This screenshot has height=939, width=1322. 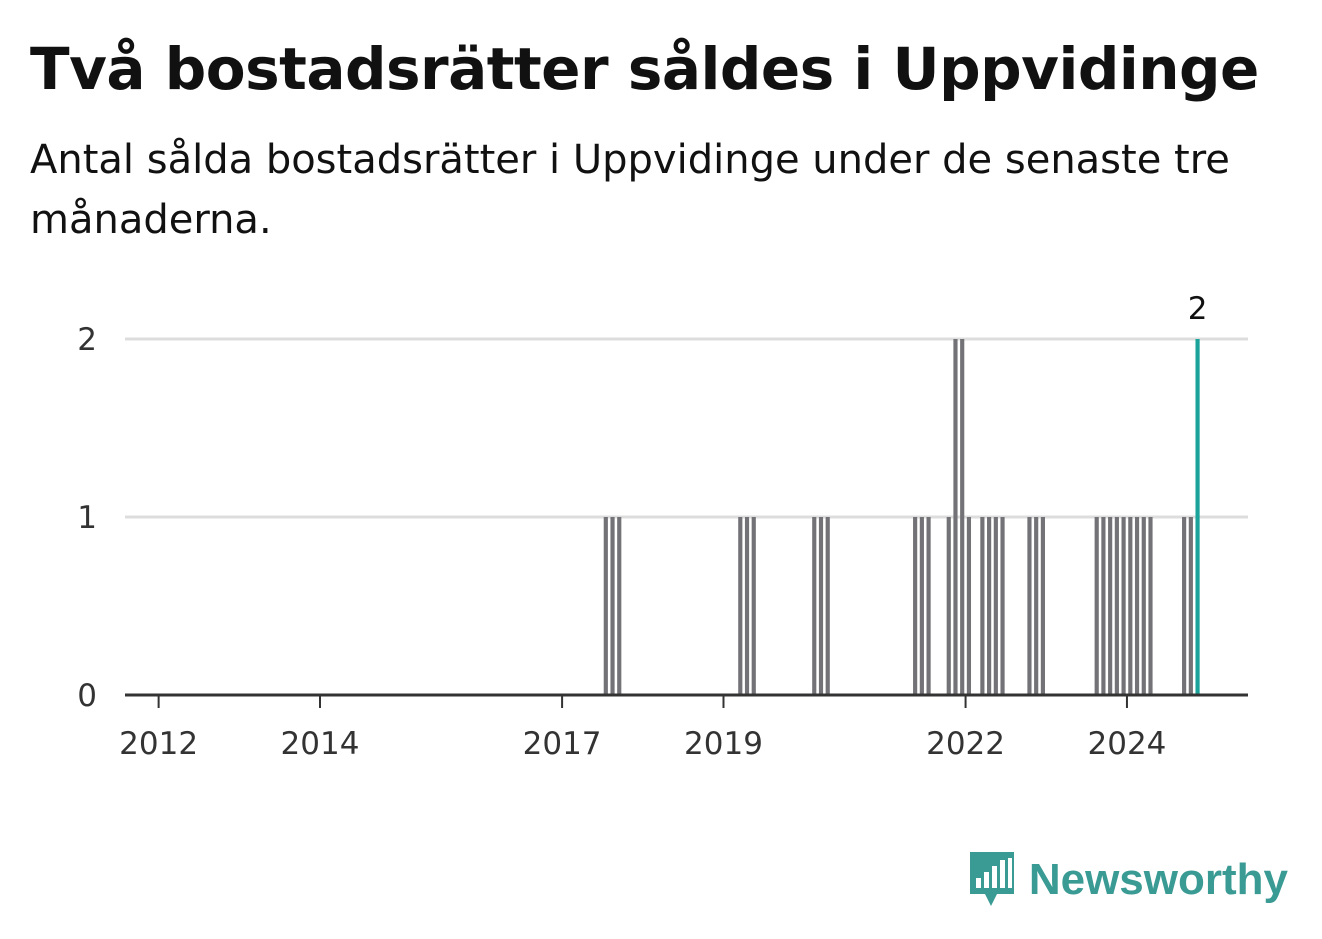 I want to click on x-tick-label: 2019, so click(x=723, y=744).